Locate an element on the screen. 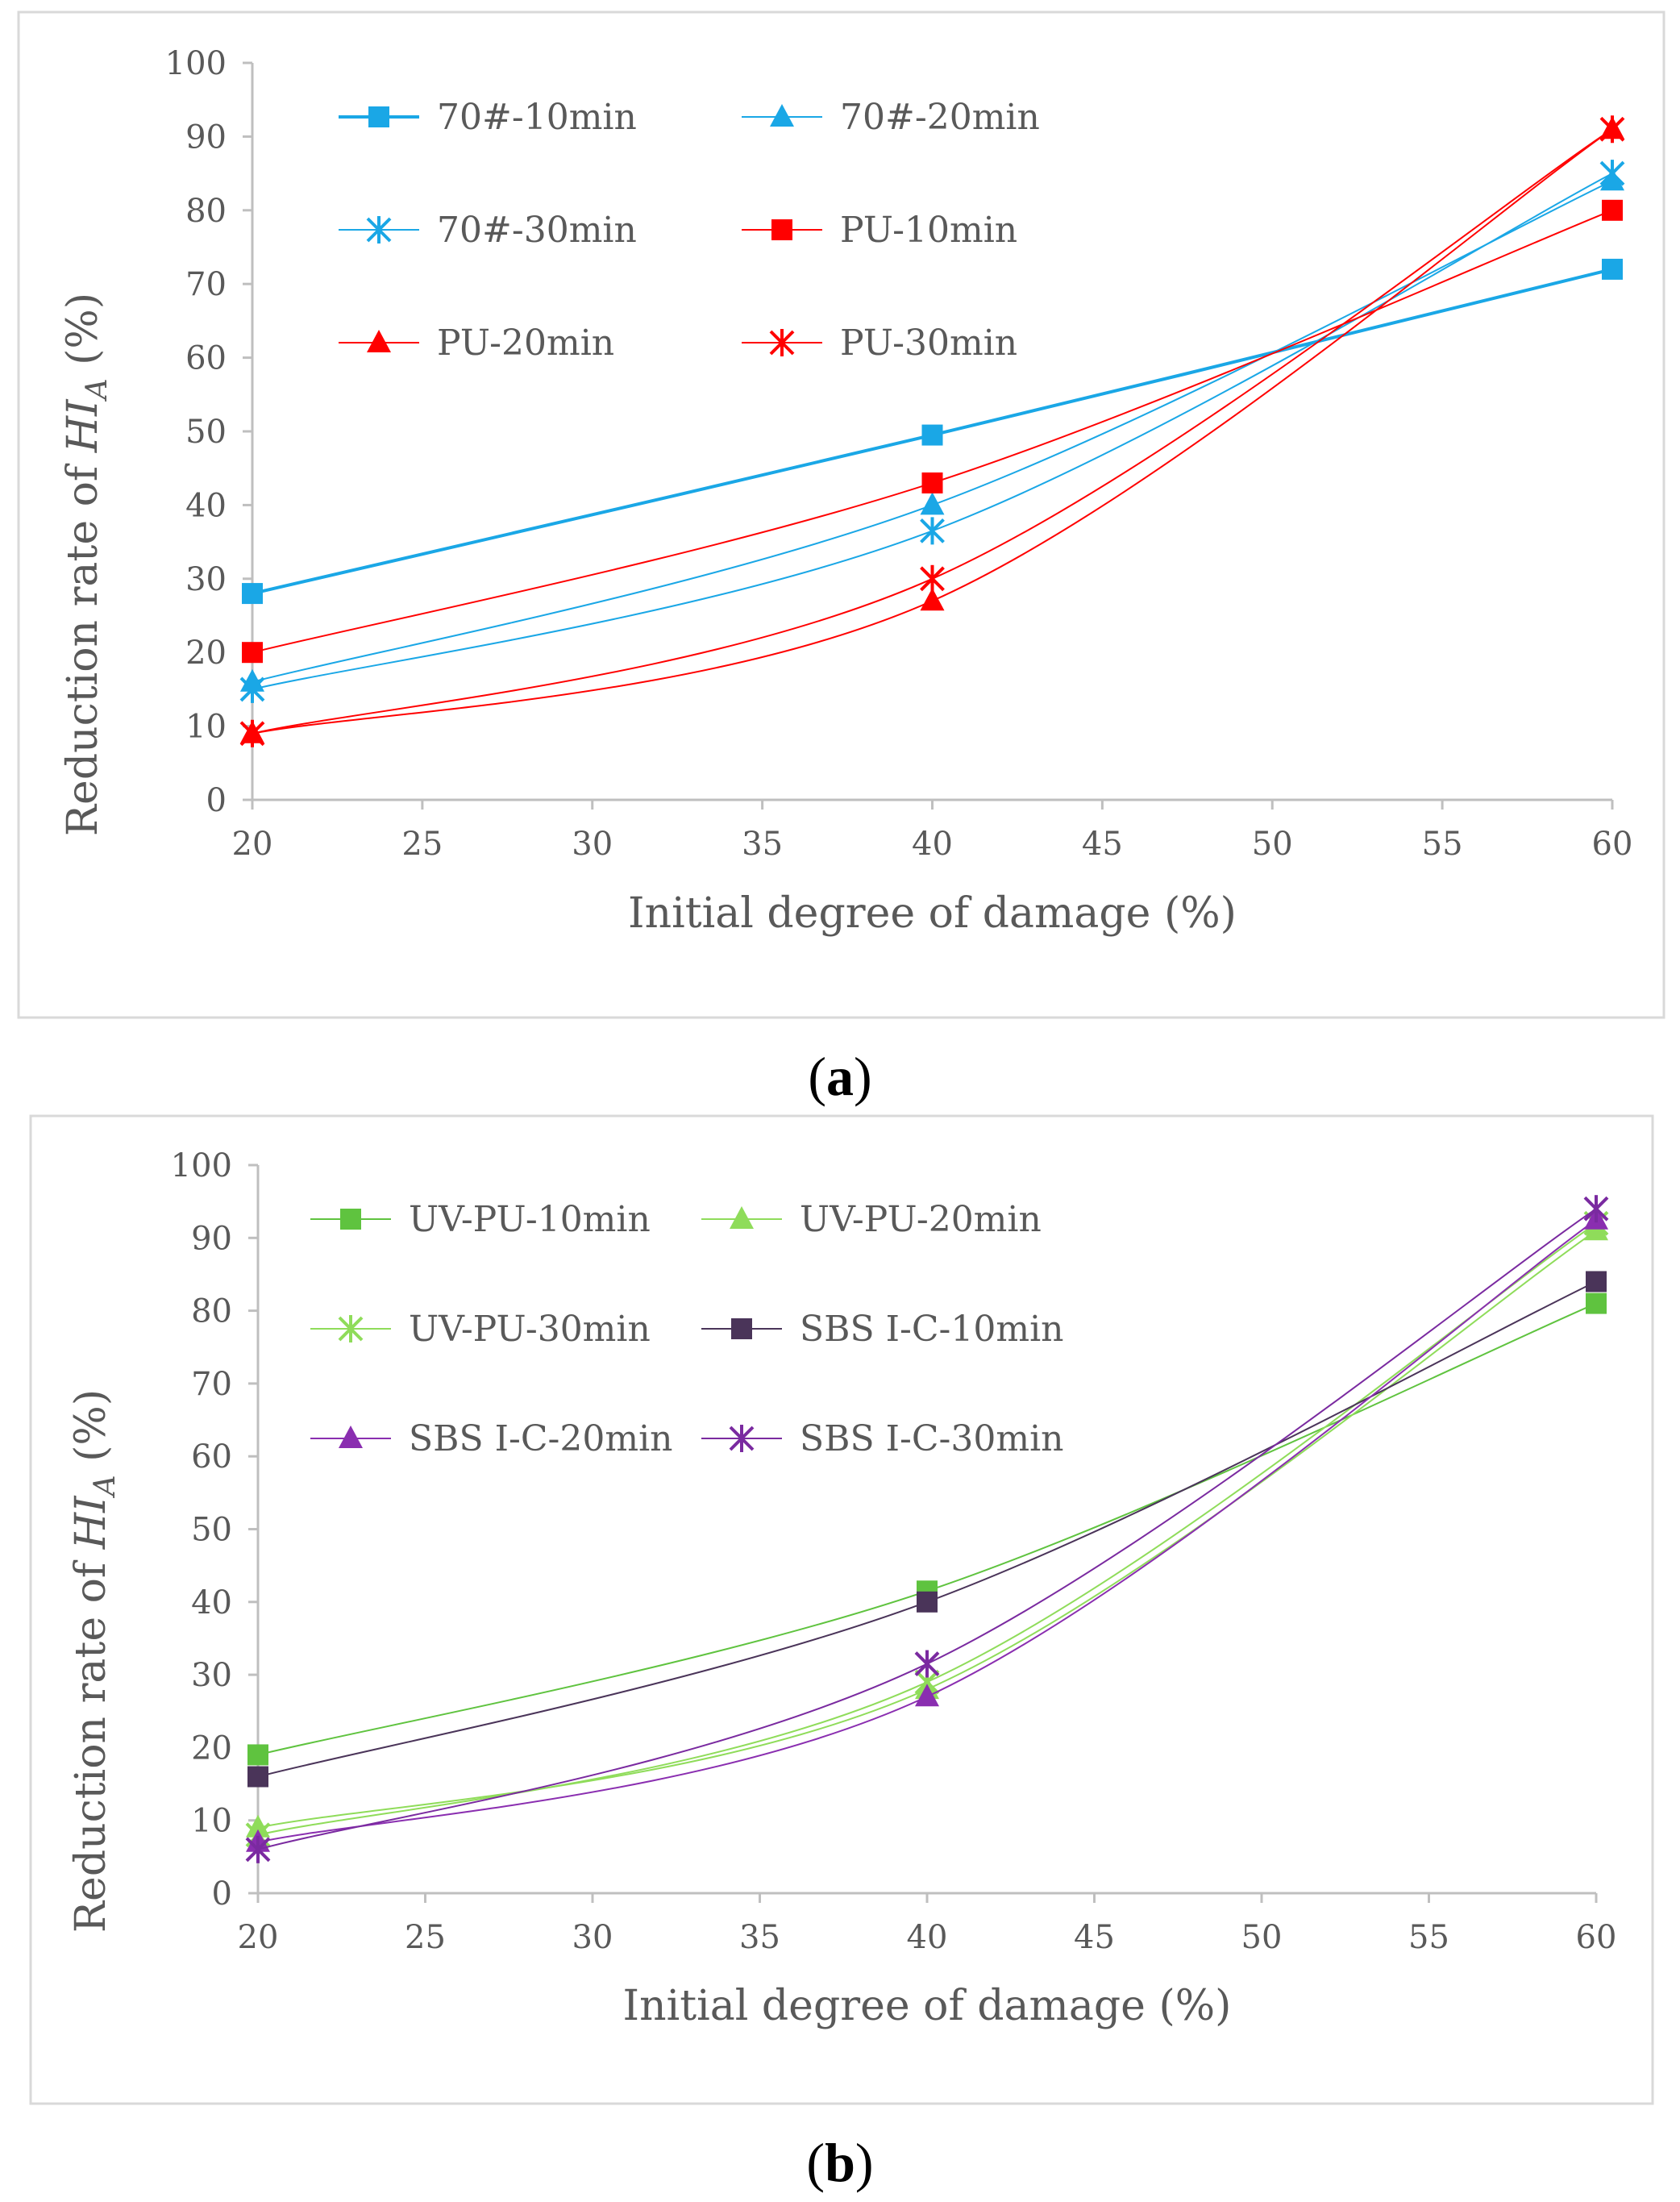 This screenshot has width=1680, height=2202. y-tick-label-a: 60 is located at coordinates (206, 358).